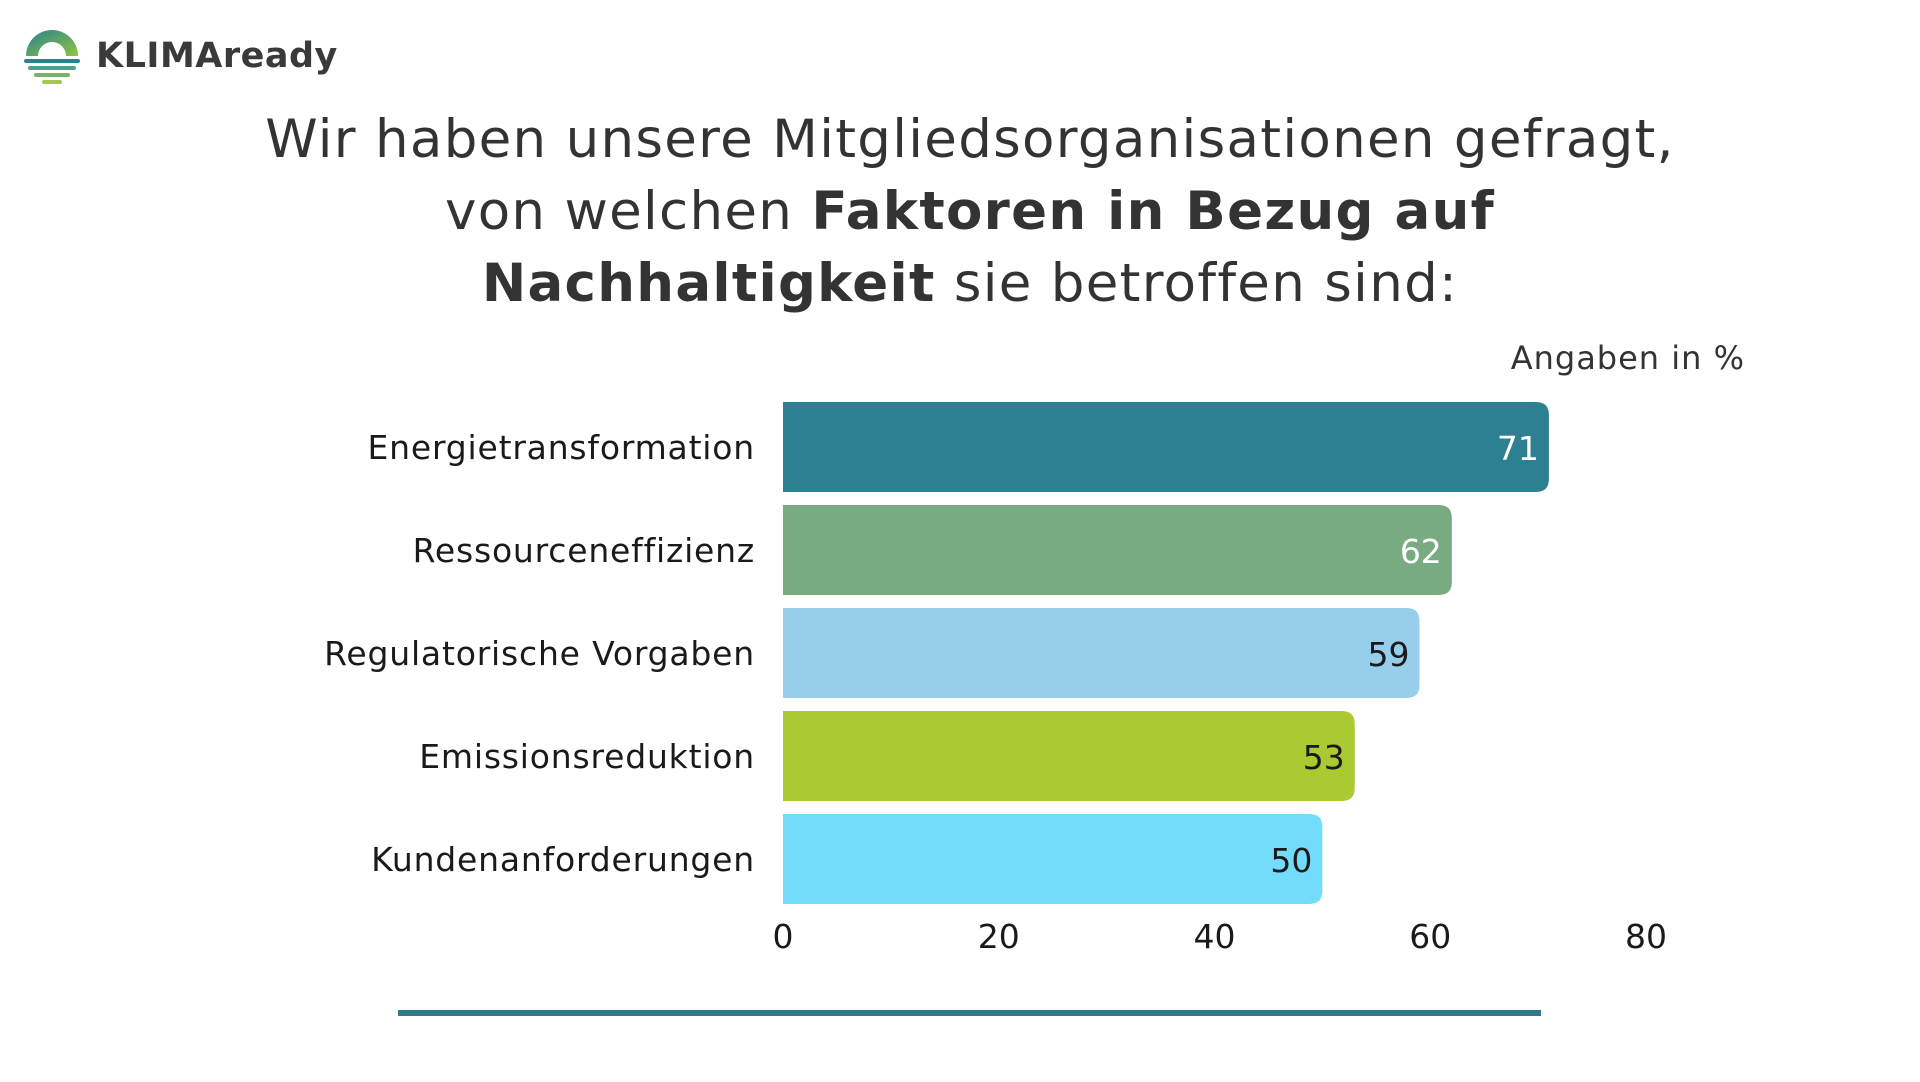  What do you see at coordinates (562, 447) in the screenshot?
I see `category-label-1: Energietransformation` at bounding box center [562, 447].